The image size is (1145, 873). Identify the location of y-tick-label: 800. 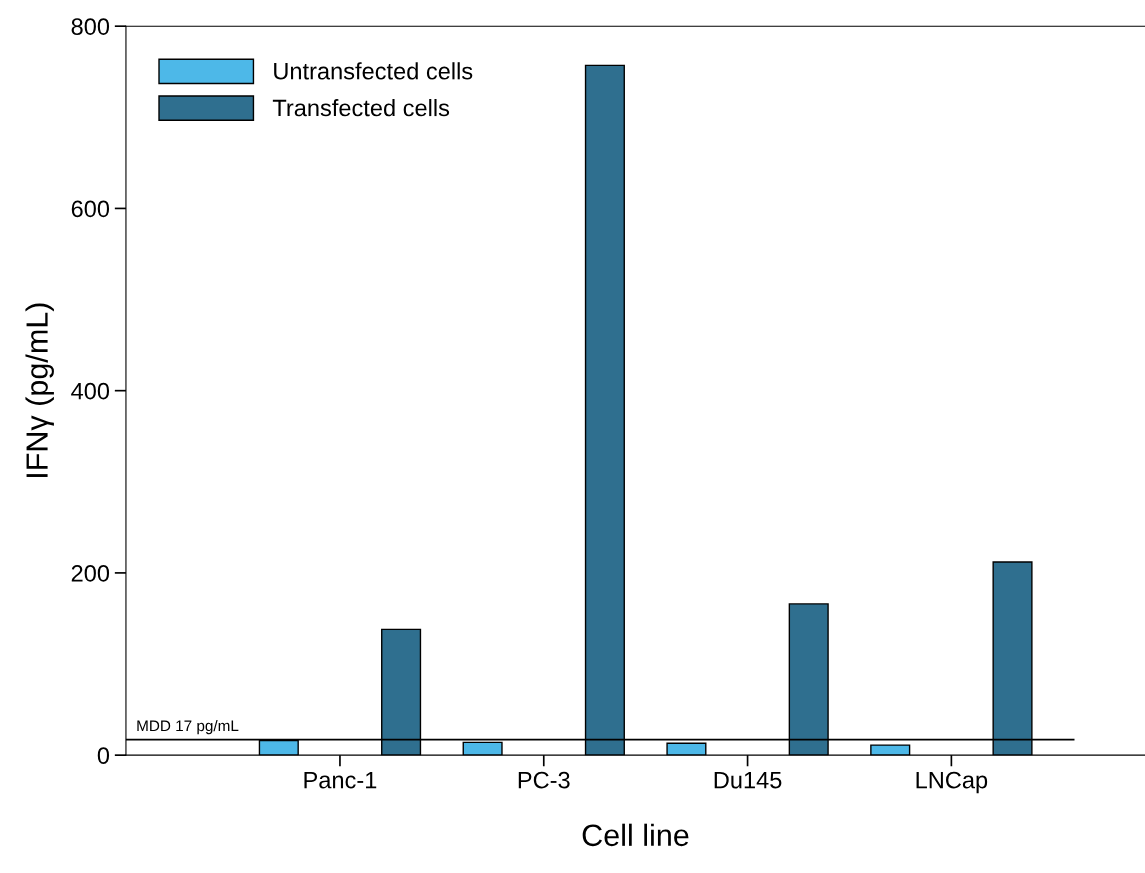
(90, 26).